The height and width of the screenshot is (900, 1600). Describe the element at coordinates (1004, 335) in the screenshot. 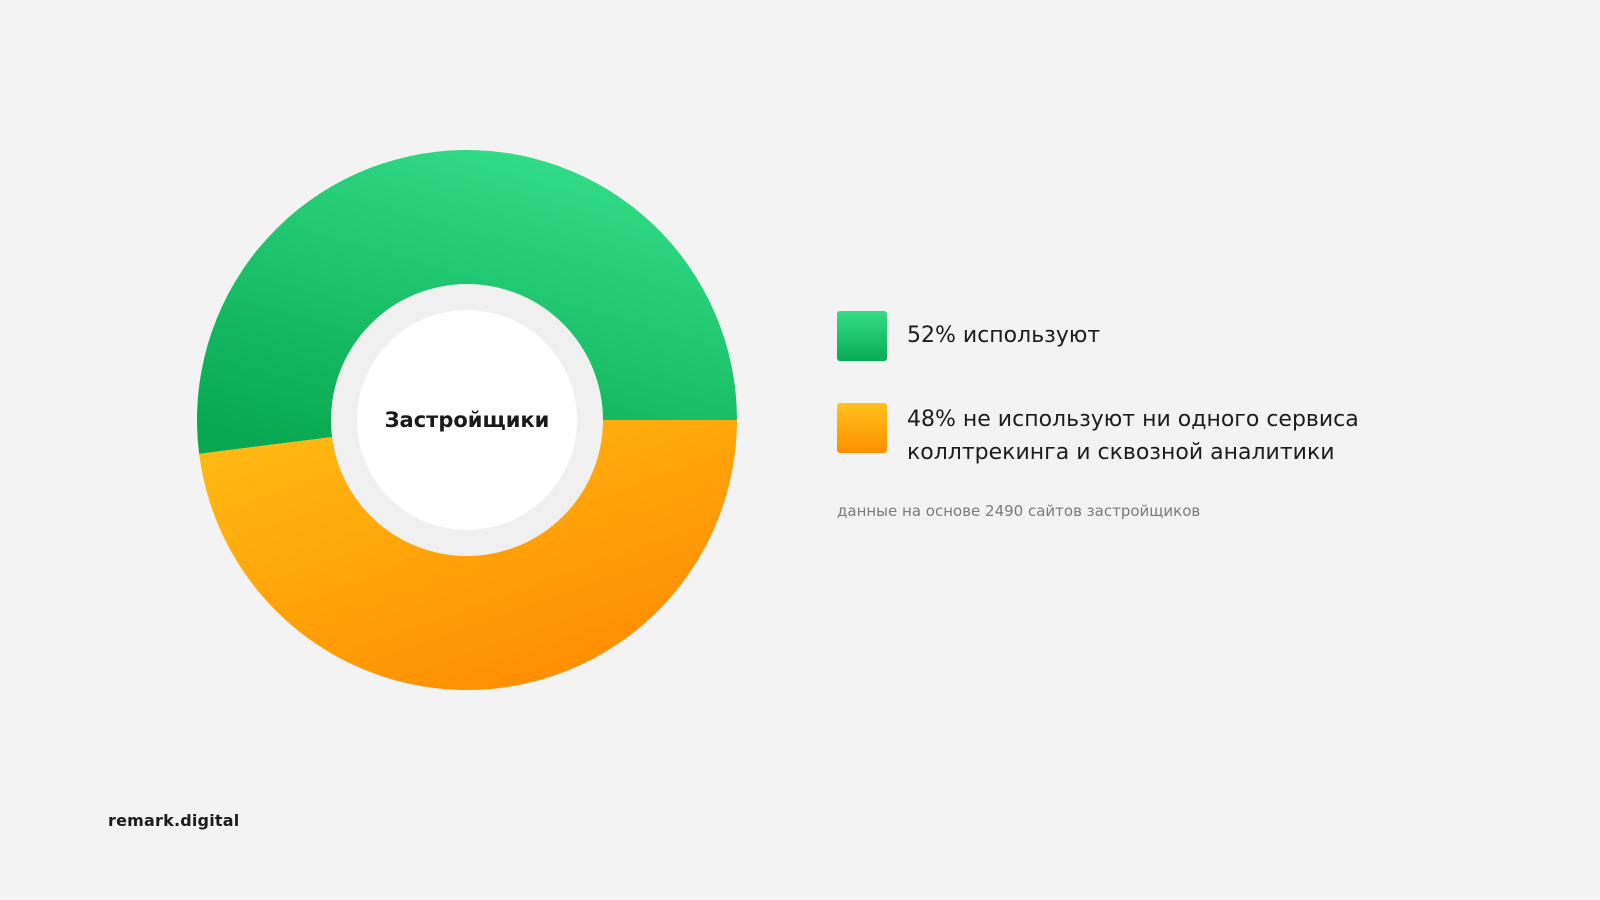

I see `legend-label-uses-line1: 52% используют` at that location.